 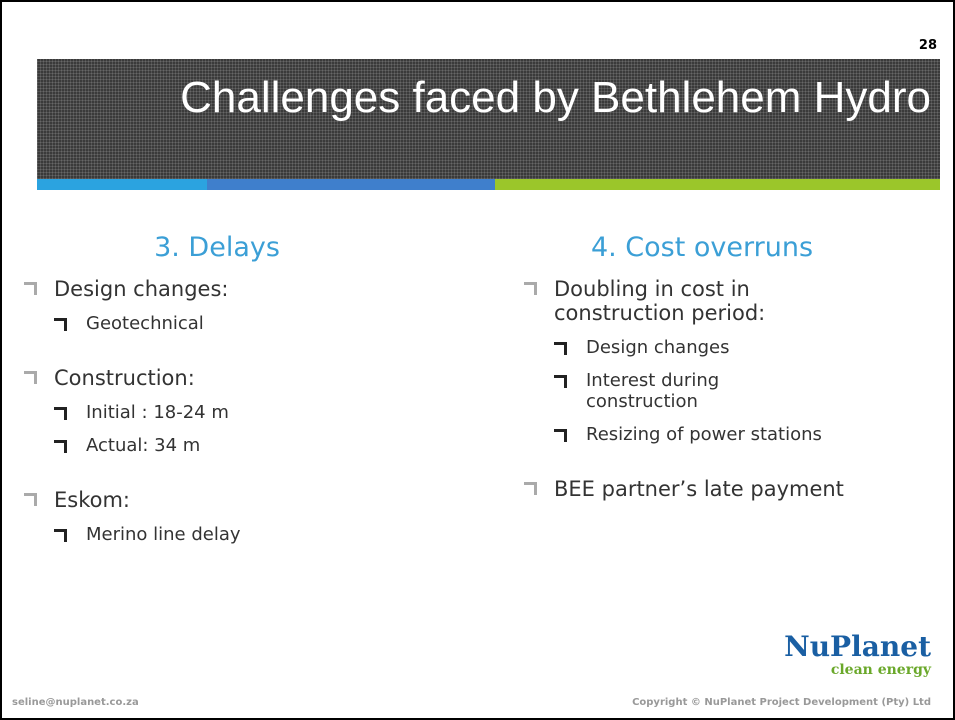 What do you see at coordinates (927, 45) in the screenshot?
I see `page-number: 28` at bounding box center [927, 45].